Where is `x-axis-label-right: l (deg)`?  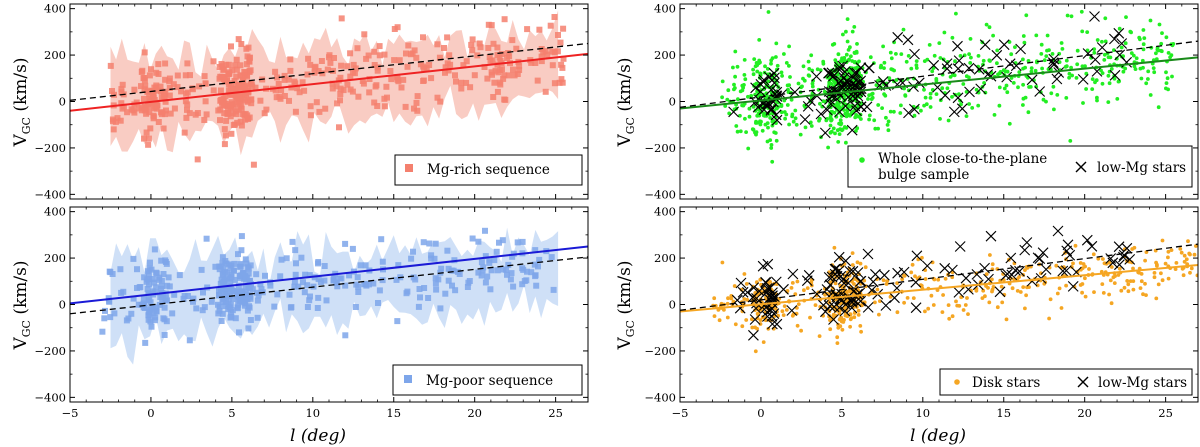
x-axis-label-right: l (deg) is located at coordinates (938, 436).